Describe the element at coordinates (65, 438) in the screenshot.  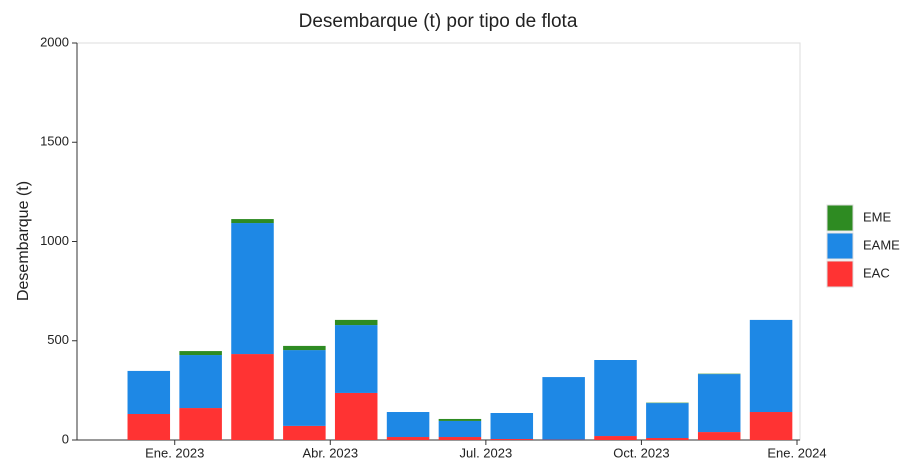
I see `y-tick-label: 0` at that location.